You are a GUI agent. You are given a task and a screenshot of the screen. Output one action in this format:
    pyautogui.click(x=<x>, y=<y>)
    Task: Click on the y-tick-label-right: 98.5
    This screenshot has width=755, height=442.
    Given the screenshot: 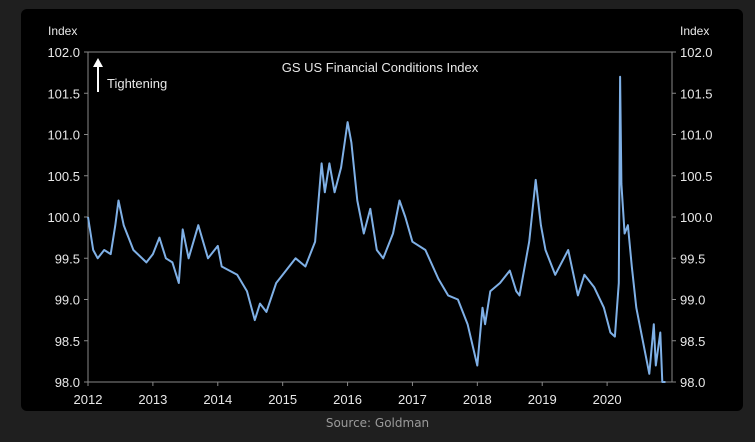 What is the action you would take?
    pyautogui.click(x=692, y=341)
    